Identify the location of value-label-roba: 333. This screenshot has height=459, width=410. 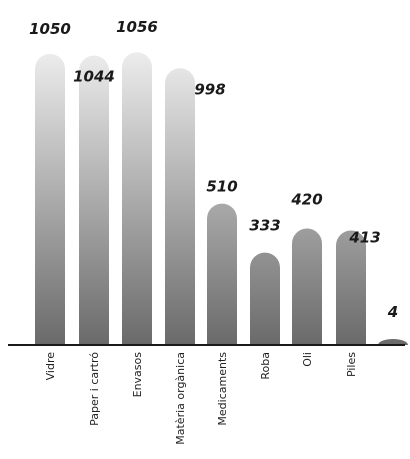
(264, 226).